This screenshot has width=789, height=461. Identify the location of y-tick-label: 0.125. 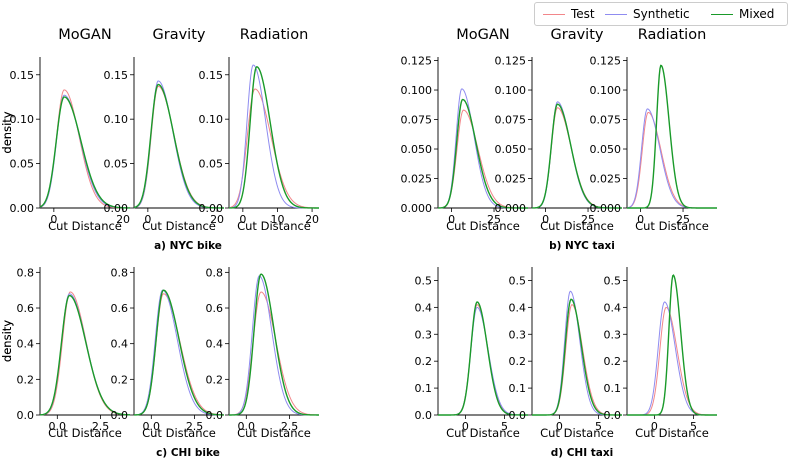
(417, 61).